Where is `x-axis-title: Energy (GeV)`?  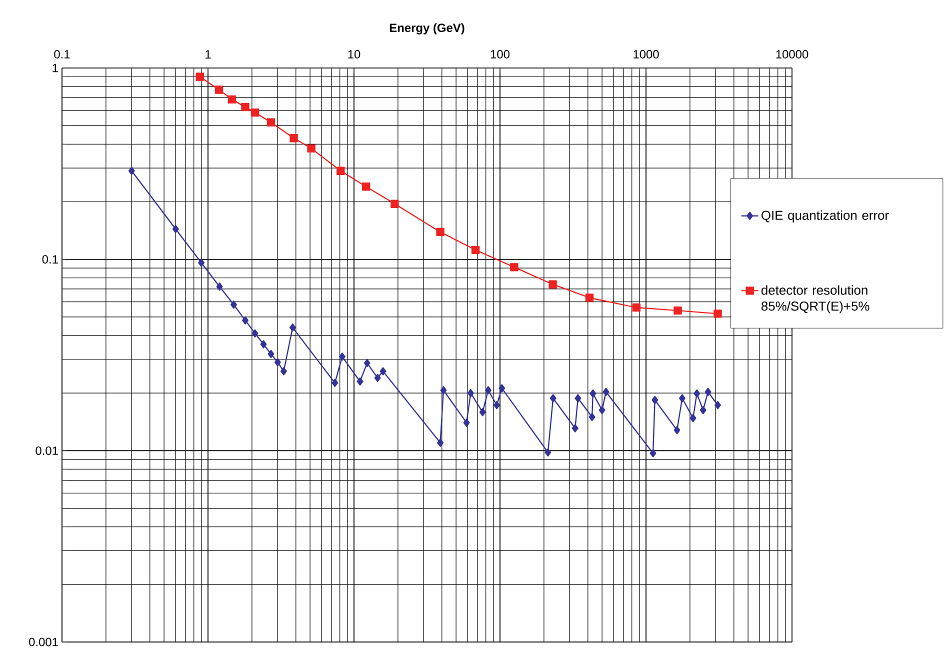 x-axis-title: Energy (GeV) is located at coordinates (427, 28).